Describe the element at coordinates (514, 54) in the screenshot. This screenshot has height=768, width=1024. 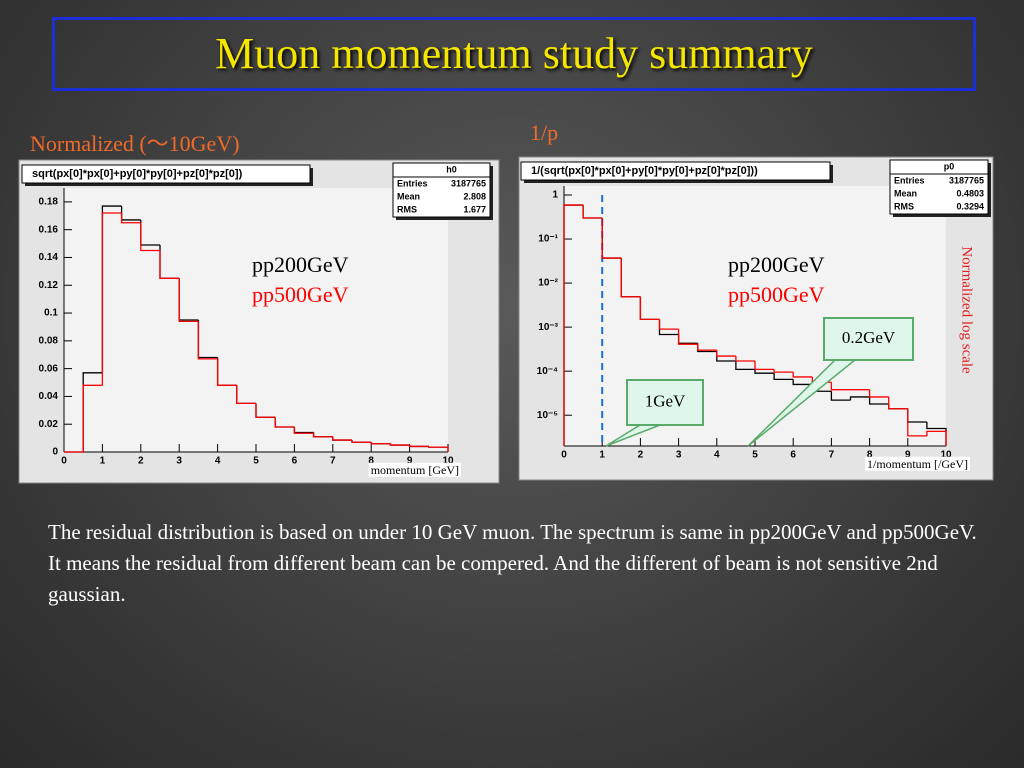
I see `slide-title: Muon momentum study summary` at that location.